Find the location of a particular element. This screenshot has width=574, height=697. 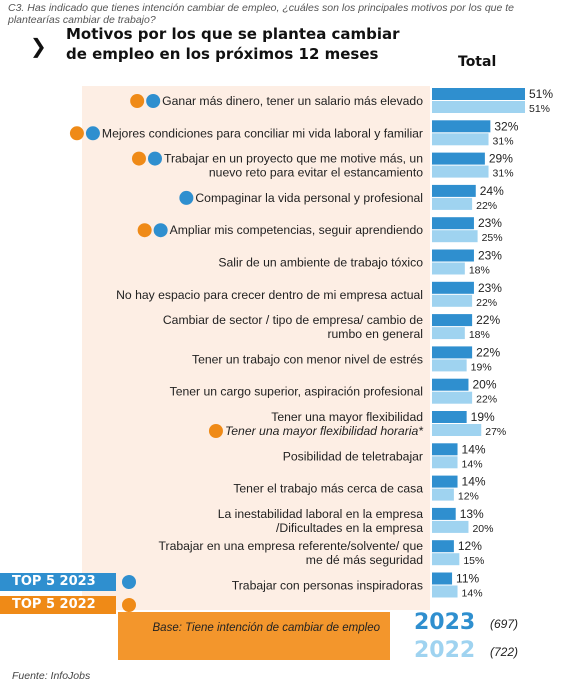

chevron-right-icon: ❯ is located at coordinates (38, 46).